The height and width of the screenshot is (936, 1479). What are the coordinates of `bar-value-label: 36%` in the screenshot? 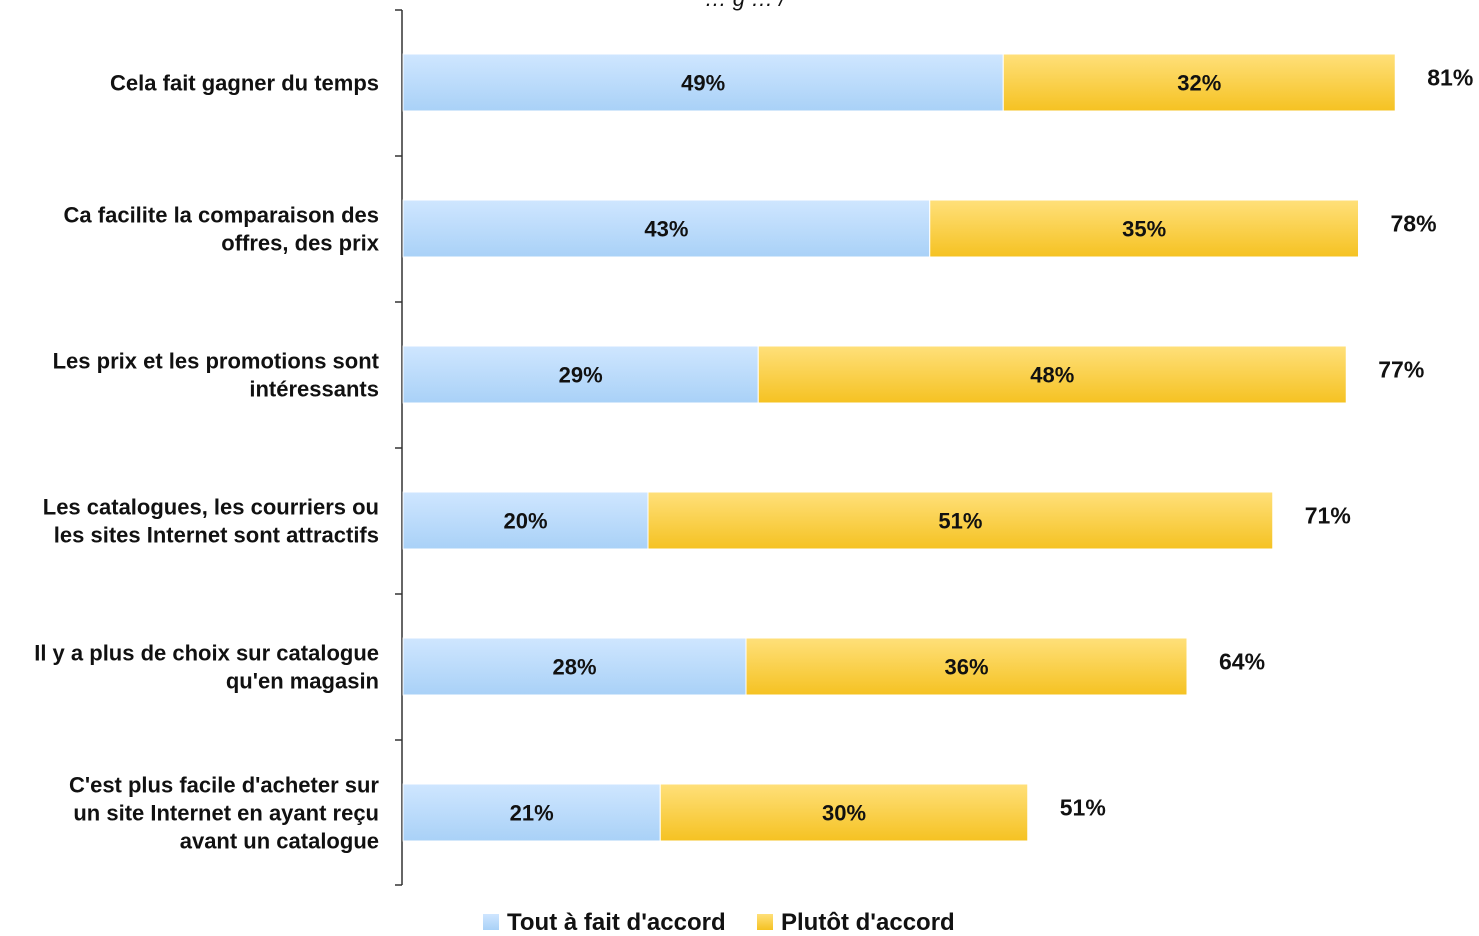 It's located at (966, 667).